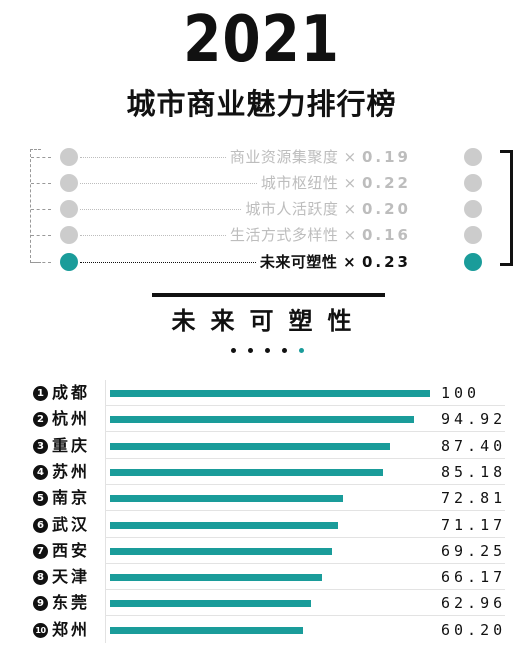 The width and height of the screenshot is (523, 654). I want to click on weight-value: 0.22, so click(386, 183).